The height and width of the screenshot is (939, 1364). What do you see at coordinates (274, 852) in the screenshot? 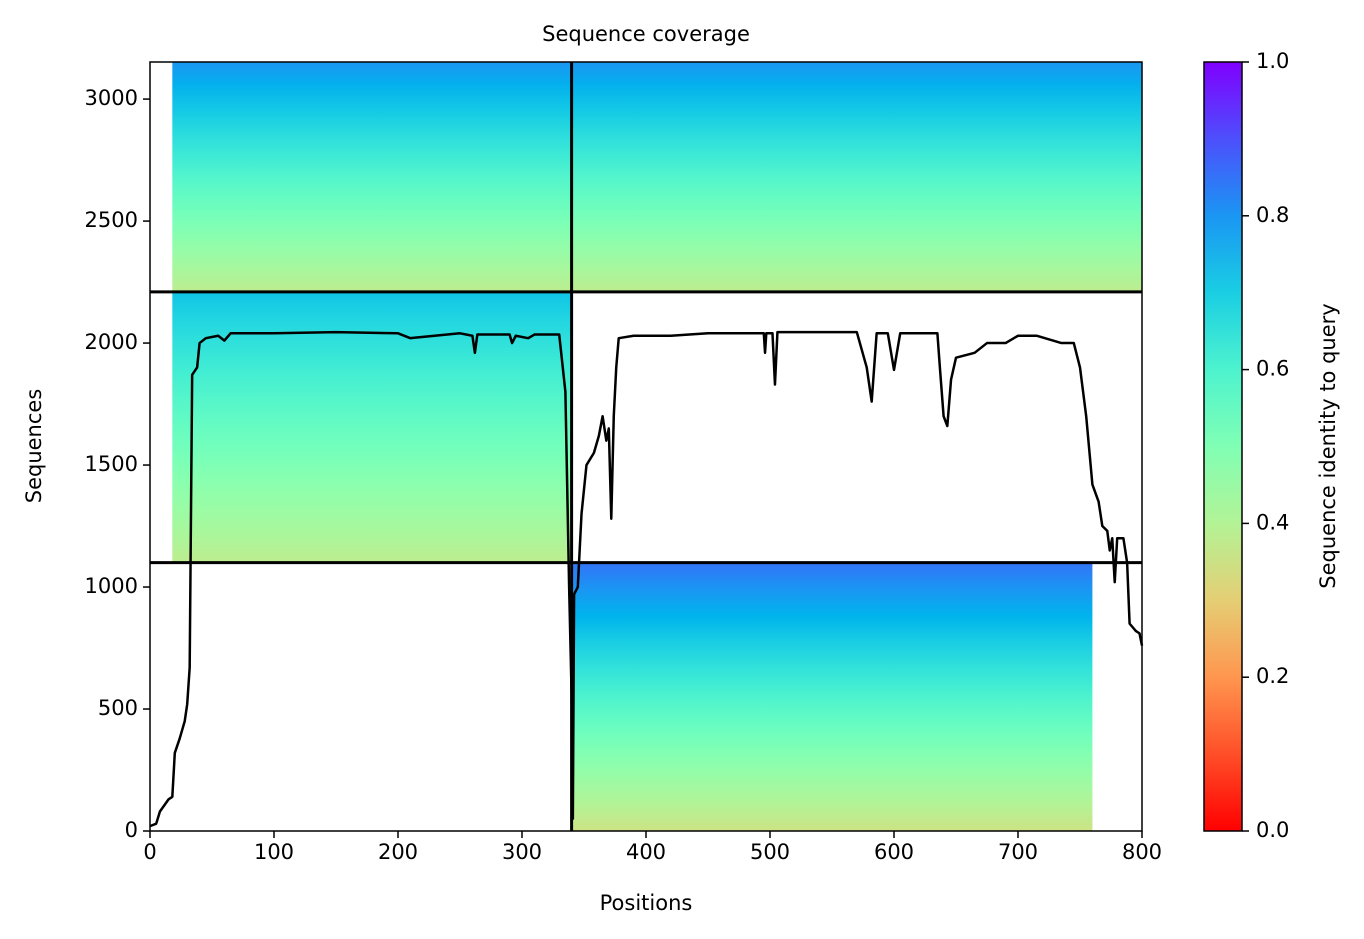
I see `x-tick-label: 100` at bounding box center [274, 852].